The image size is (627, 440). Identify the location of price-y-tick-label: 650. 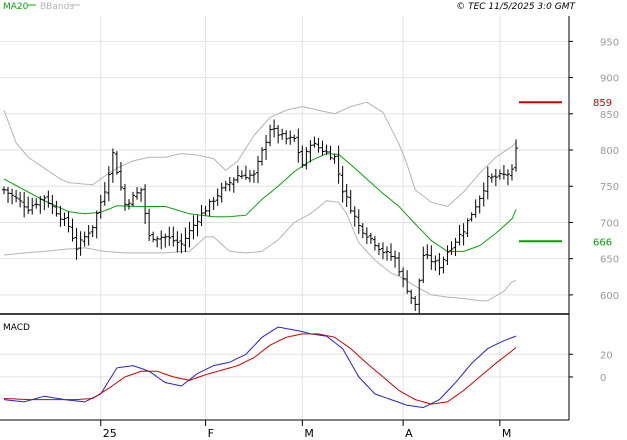
(609, 260).